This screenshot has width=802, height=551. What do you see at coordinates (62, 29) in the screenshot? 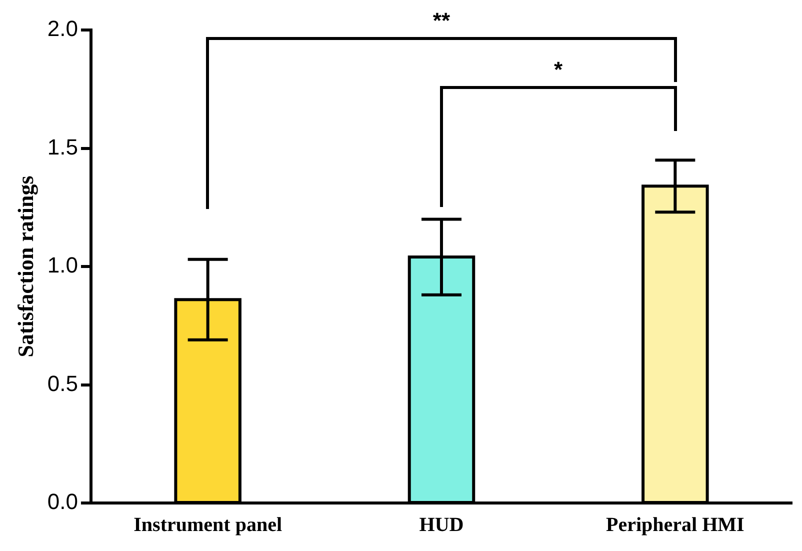
I see `y-tick-label: 2.0` at bounding box center [62, 29].